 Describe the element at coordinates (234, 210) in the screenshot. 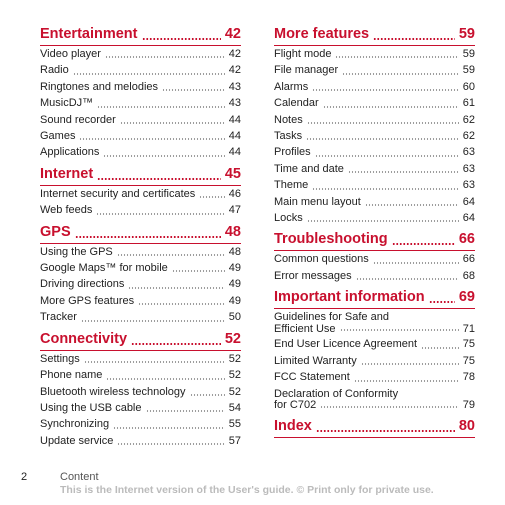

I see `entry-page: 47` at that location.